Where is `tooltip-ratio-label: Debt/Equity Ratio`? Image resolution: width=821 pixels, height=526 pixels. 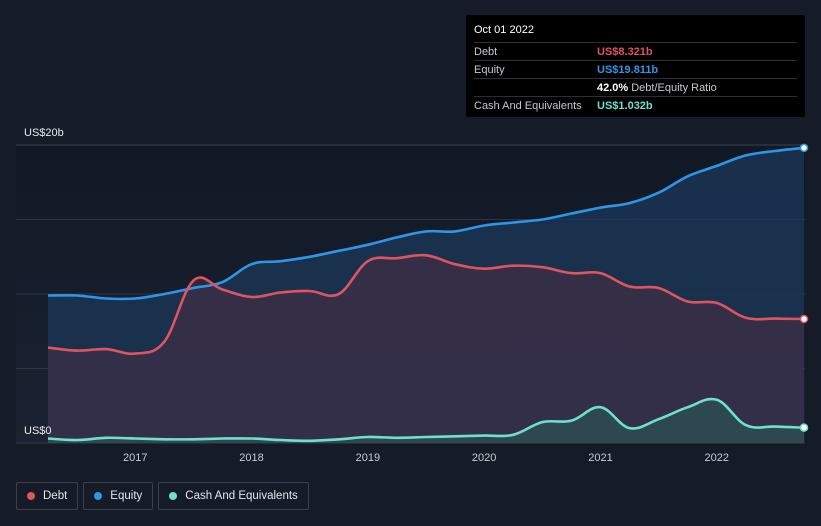
tooltip-ratio-label: Debt/Equity Ratio is located at coordinates (674, 87).